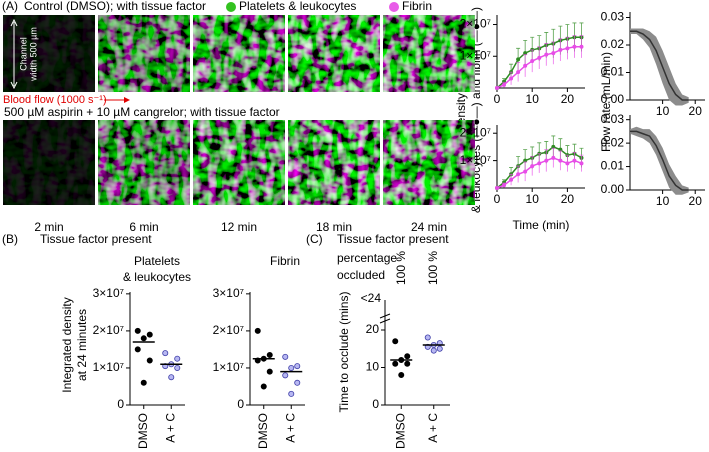  I want to click on legend-label: Fibrin, so click(417, 6).